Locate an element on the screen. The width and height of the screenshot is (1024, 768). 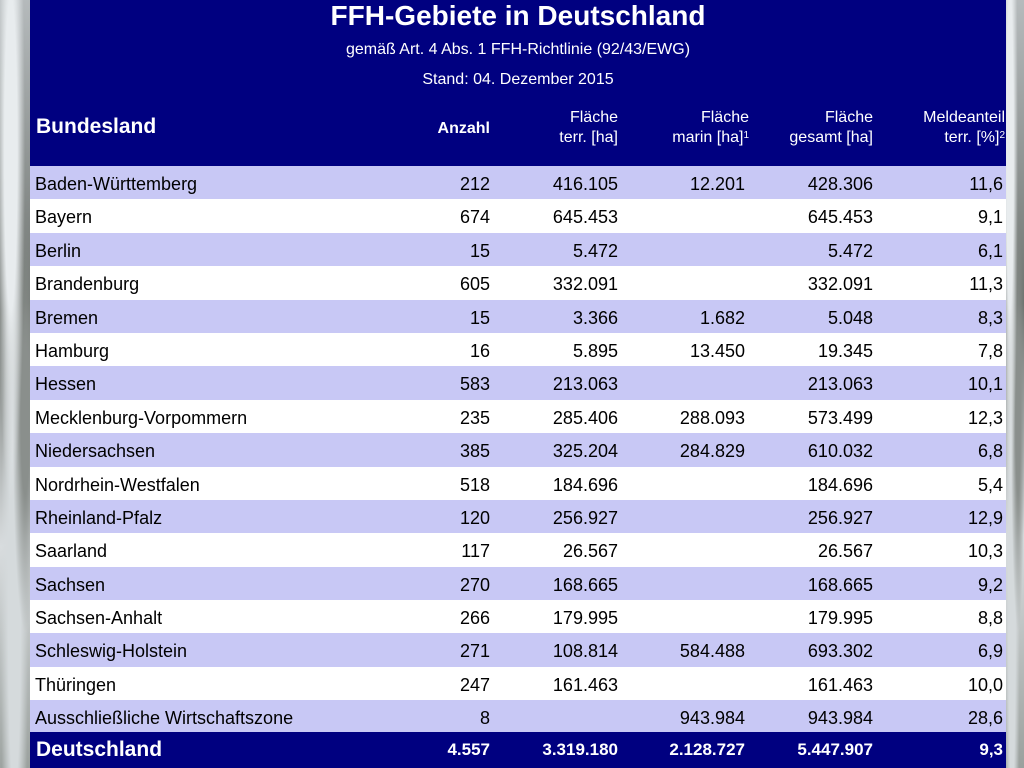
cell-flaeche-terr: 108.814 is located at coordinates (585, 651).